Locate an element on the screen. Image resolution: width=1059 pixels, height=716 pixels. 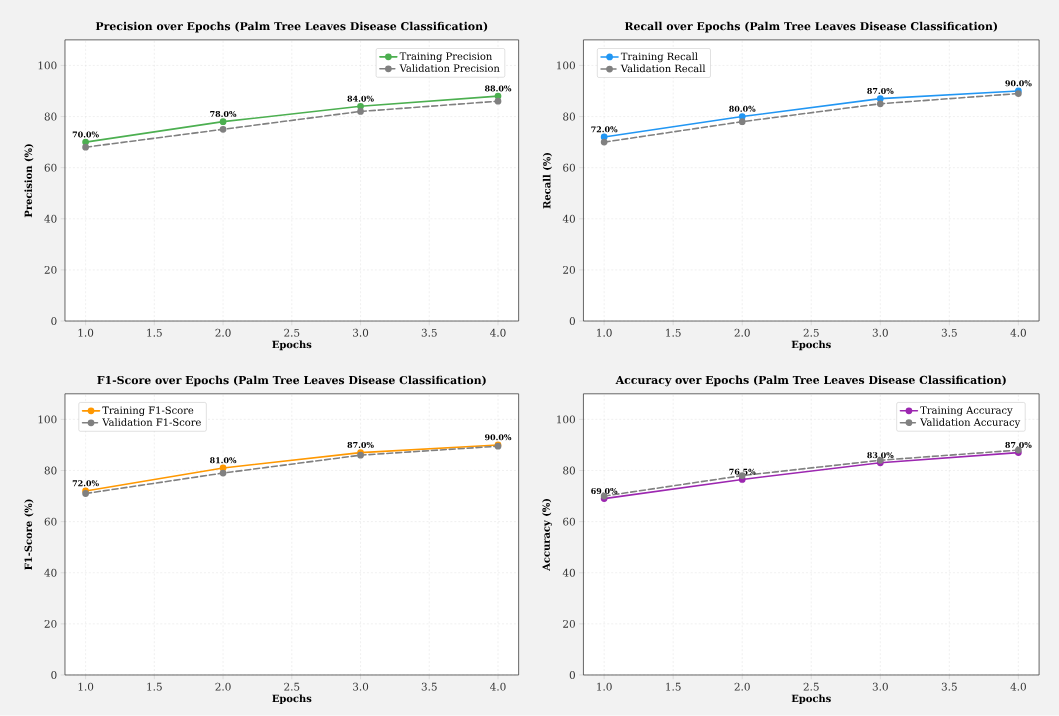
legend-label: Validation Accuracy is located at coordinates (970, 423).